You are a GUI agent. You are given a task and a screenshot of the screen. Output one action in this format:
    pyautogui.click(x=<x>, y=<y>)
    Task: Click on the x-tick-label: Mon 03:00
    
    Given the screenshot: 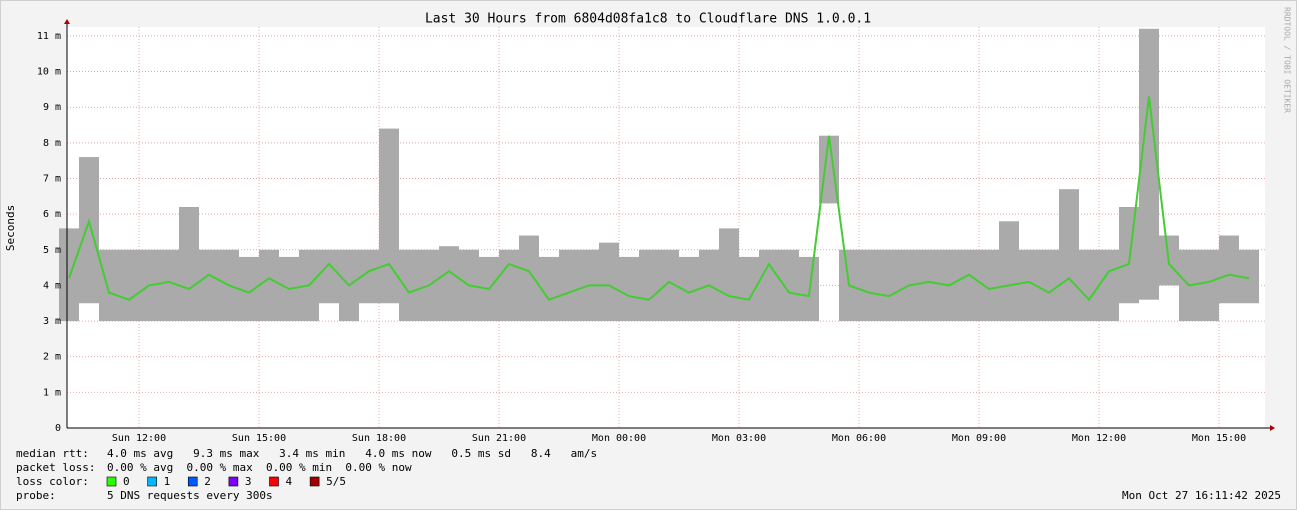 What is the action you would take?
    pyautogui.click(x=739, y=438)
    